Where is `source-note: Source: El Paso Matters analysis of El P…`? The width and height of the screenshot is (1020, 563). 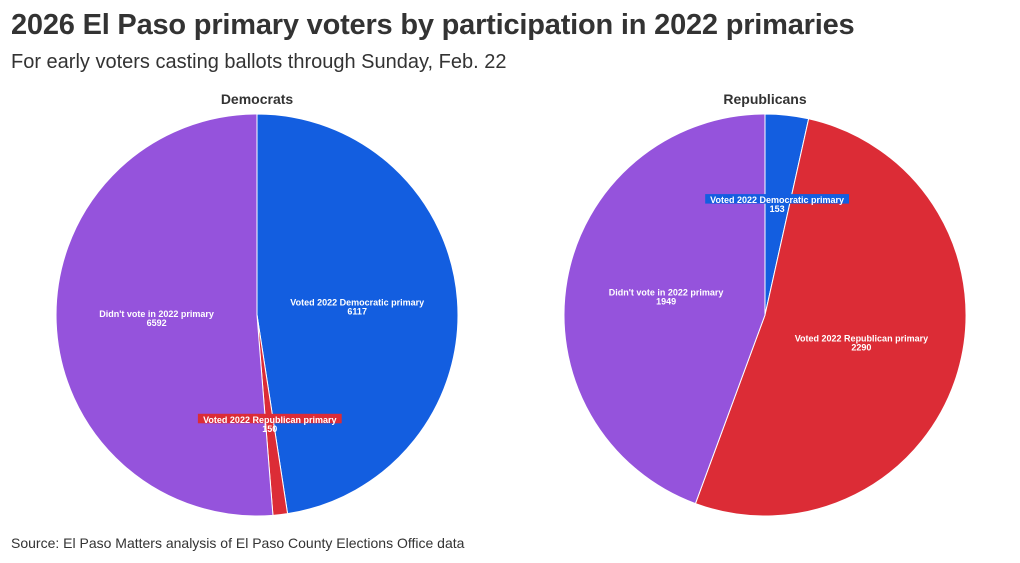 source-note: Source: El Paso Matters analysis of El P… is located at coordinates (238, 543).